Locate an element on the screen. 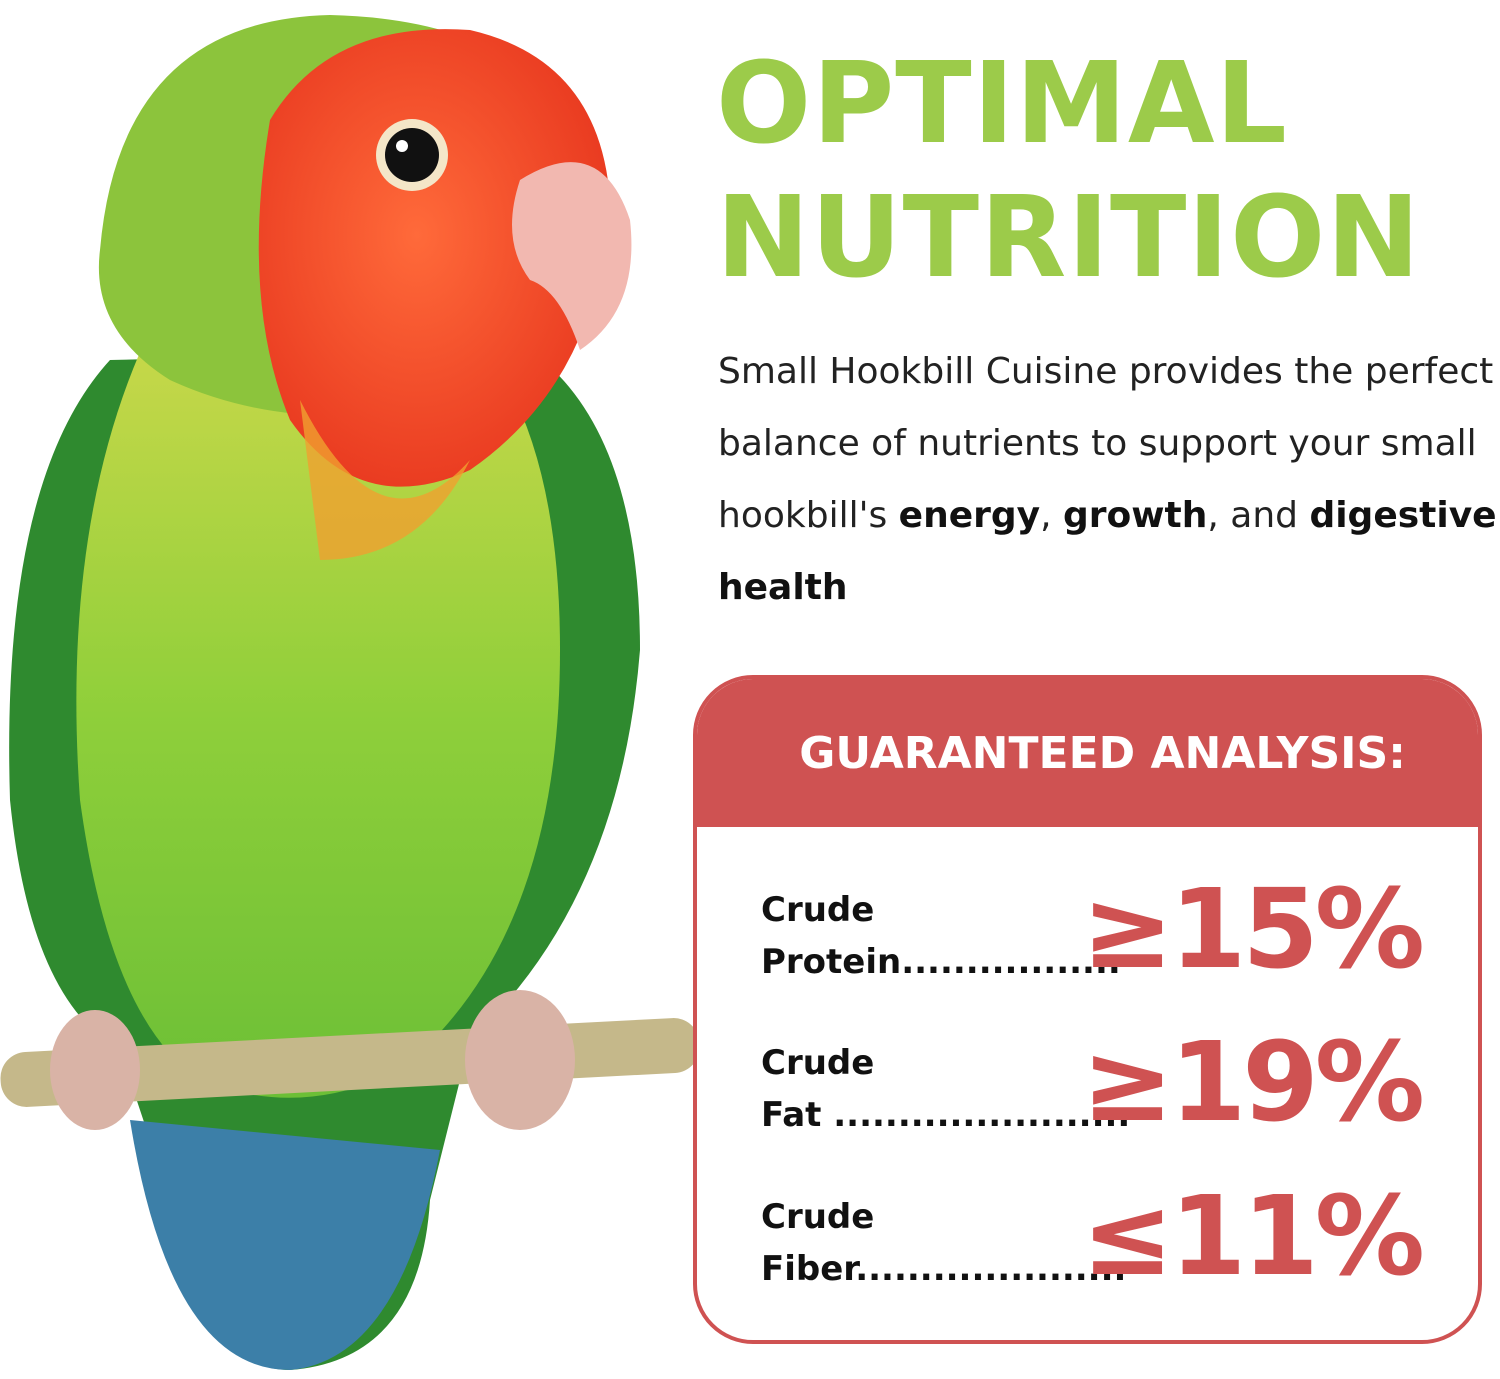  analysis-title: GUARANTEED ANALYSIS: is located at coordinates (1087, 753).